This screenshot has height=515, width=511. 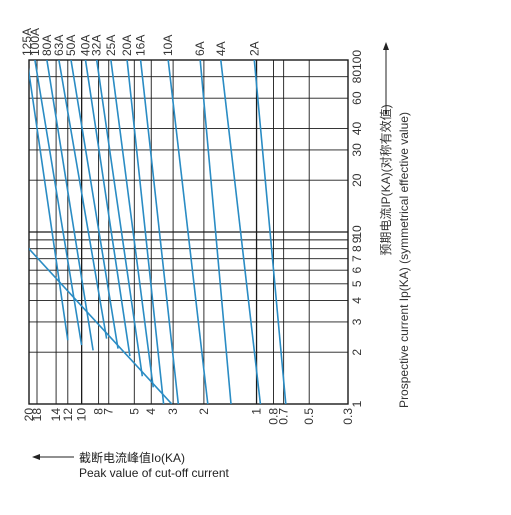 I want to click on series-label: 2A, so click(x=254, y=48).